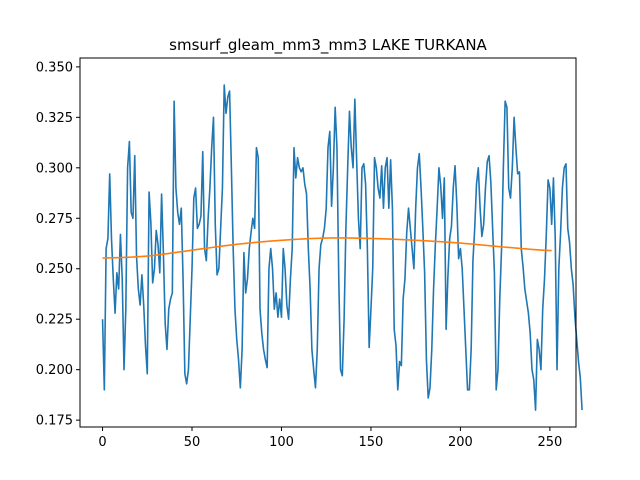  What do you see at coordinates (54, 269) in the screenshot?
I see `y-tick-label: 0.250` at bounding box center [54, 269].